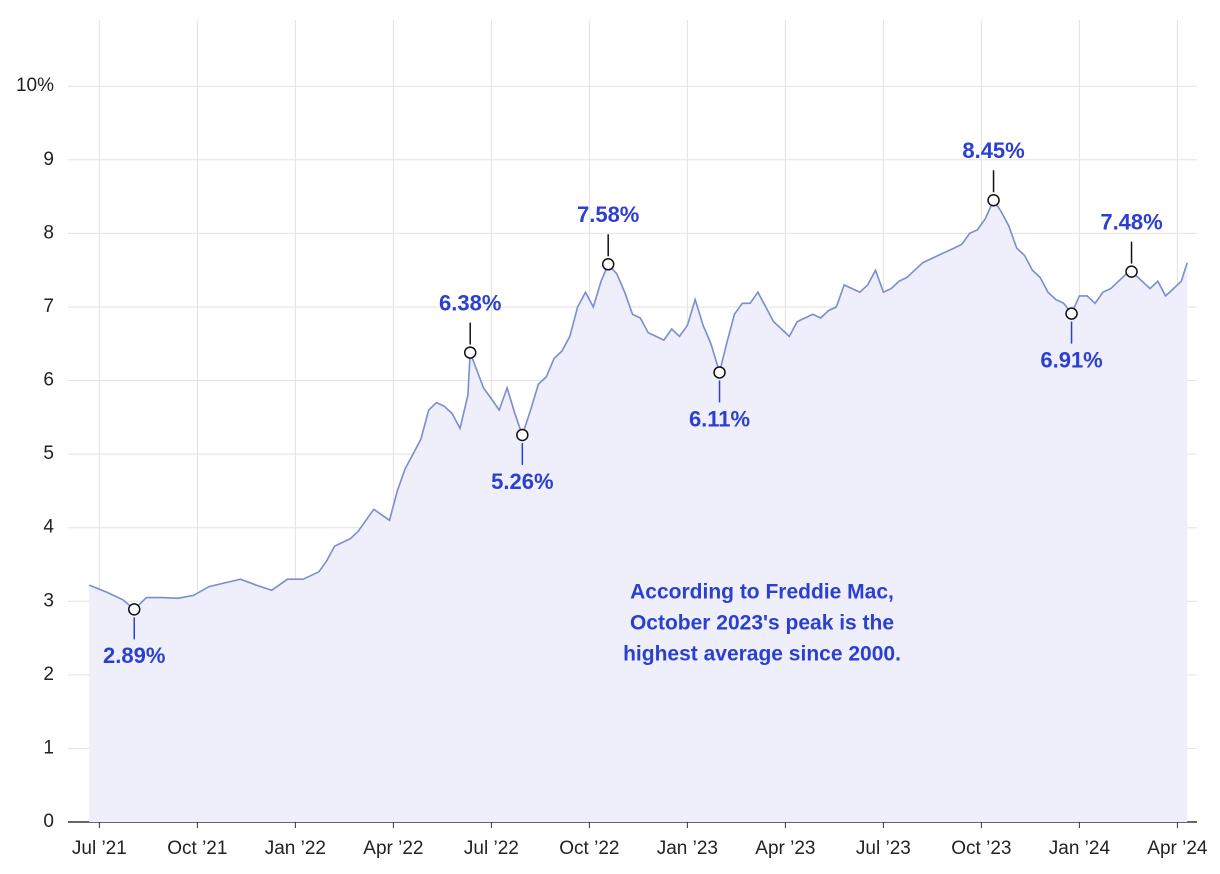 The image size is (1220, 874). What do you see at coordinates (48, 380) in the screenshot?
I see `y-tick-label: 6` at bounding box center [48, 380].